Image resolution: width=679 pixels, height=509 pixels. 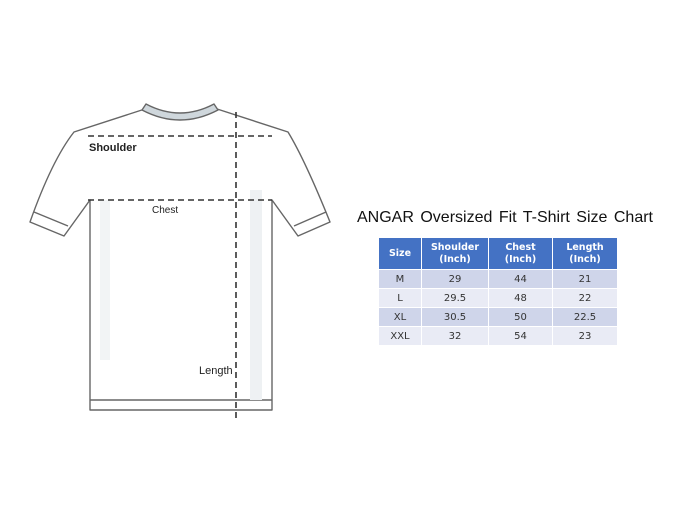 I want to click on right-cuff, so click(x=310, y=219).